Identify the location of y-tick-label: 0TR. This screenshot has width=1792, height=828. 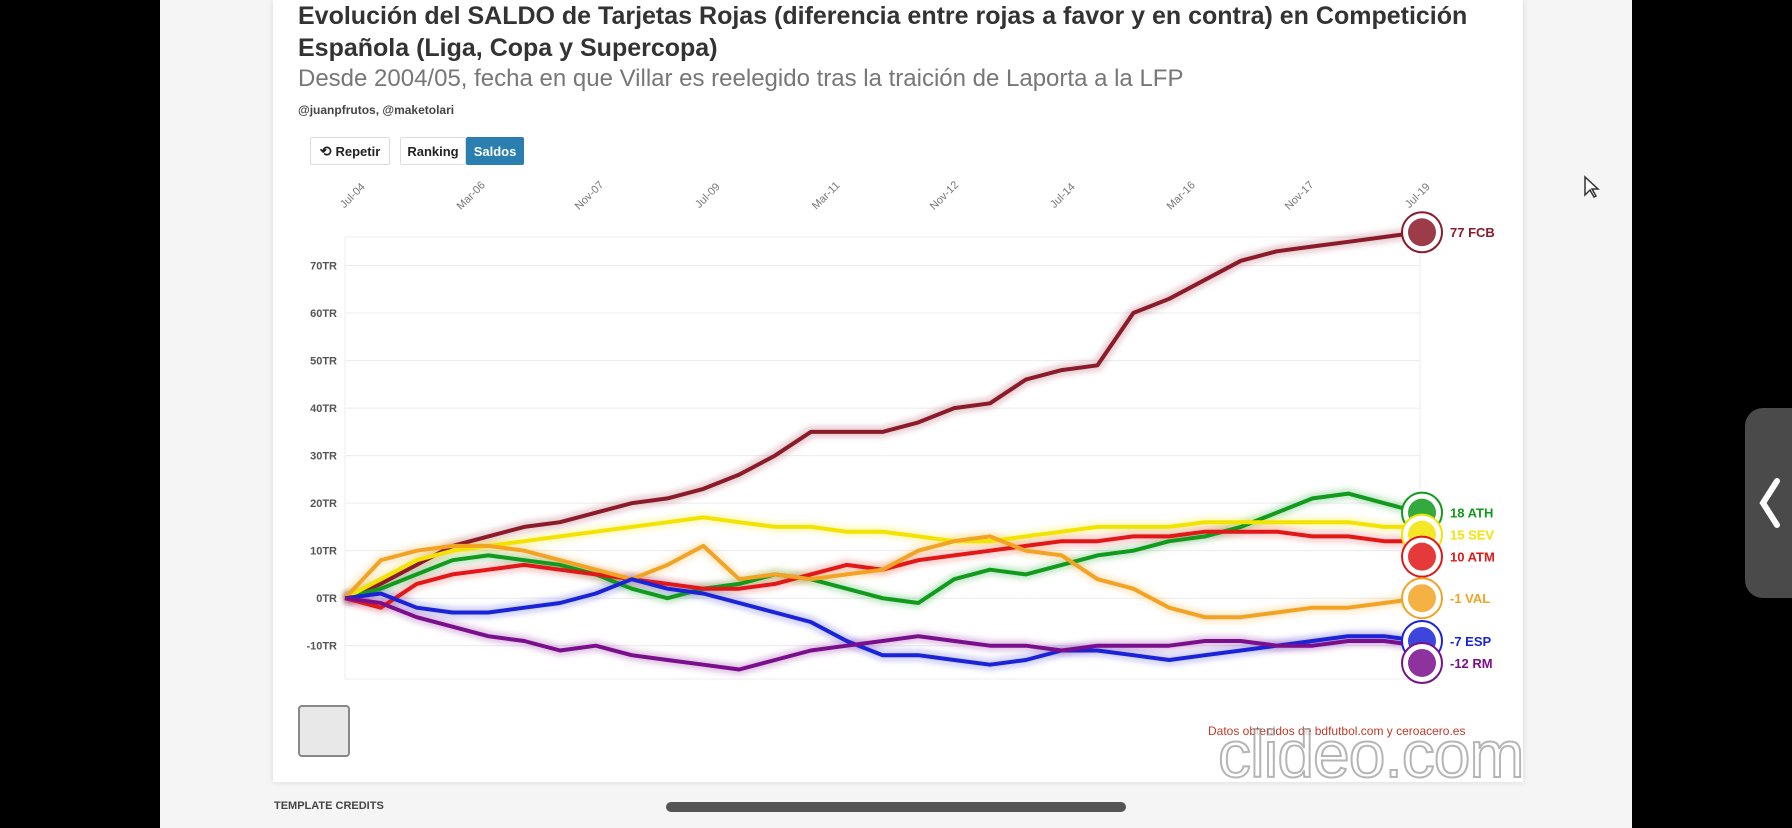
(326, 599).